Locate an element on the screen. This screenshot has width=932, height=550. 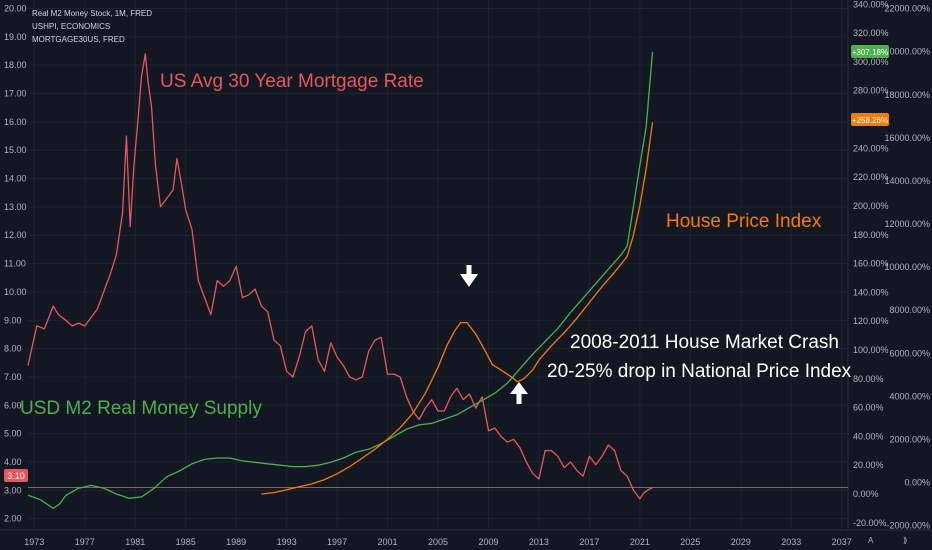
x-tick-label: 1989 is located at coordinates (236, 542).